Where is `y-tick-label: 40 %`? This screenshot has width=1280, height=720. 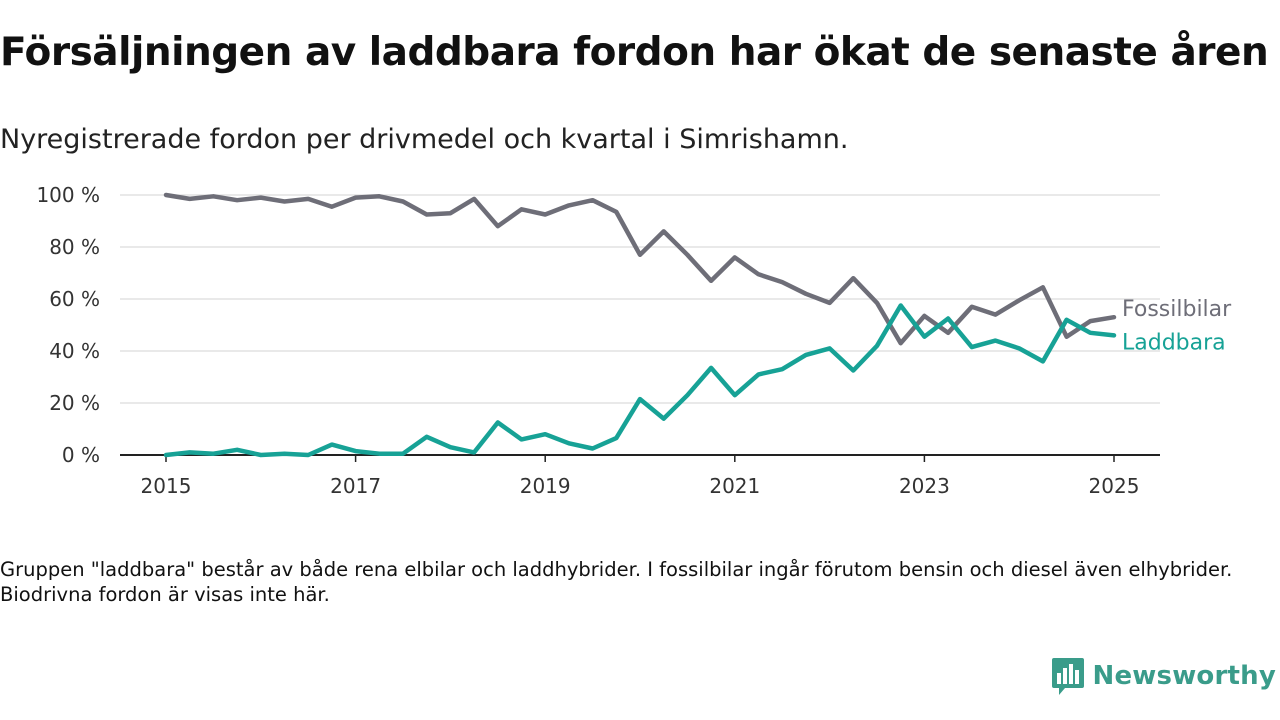 y-tick-label: 40 % is located at coordinates (74, 351).